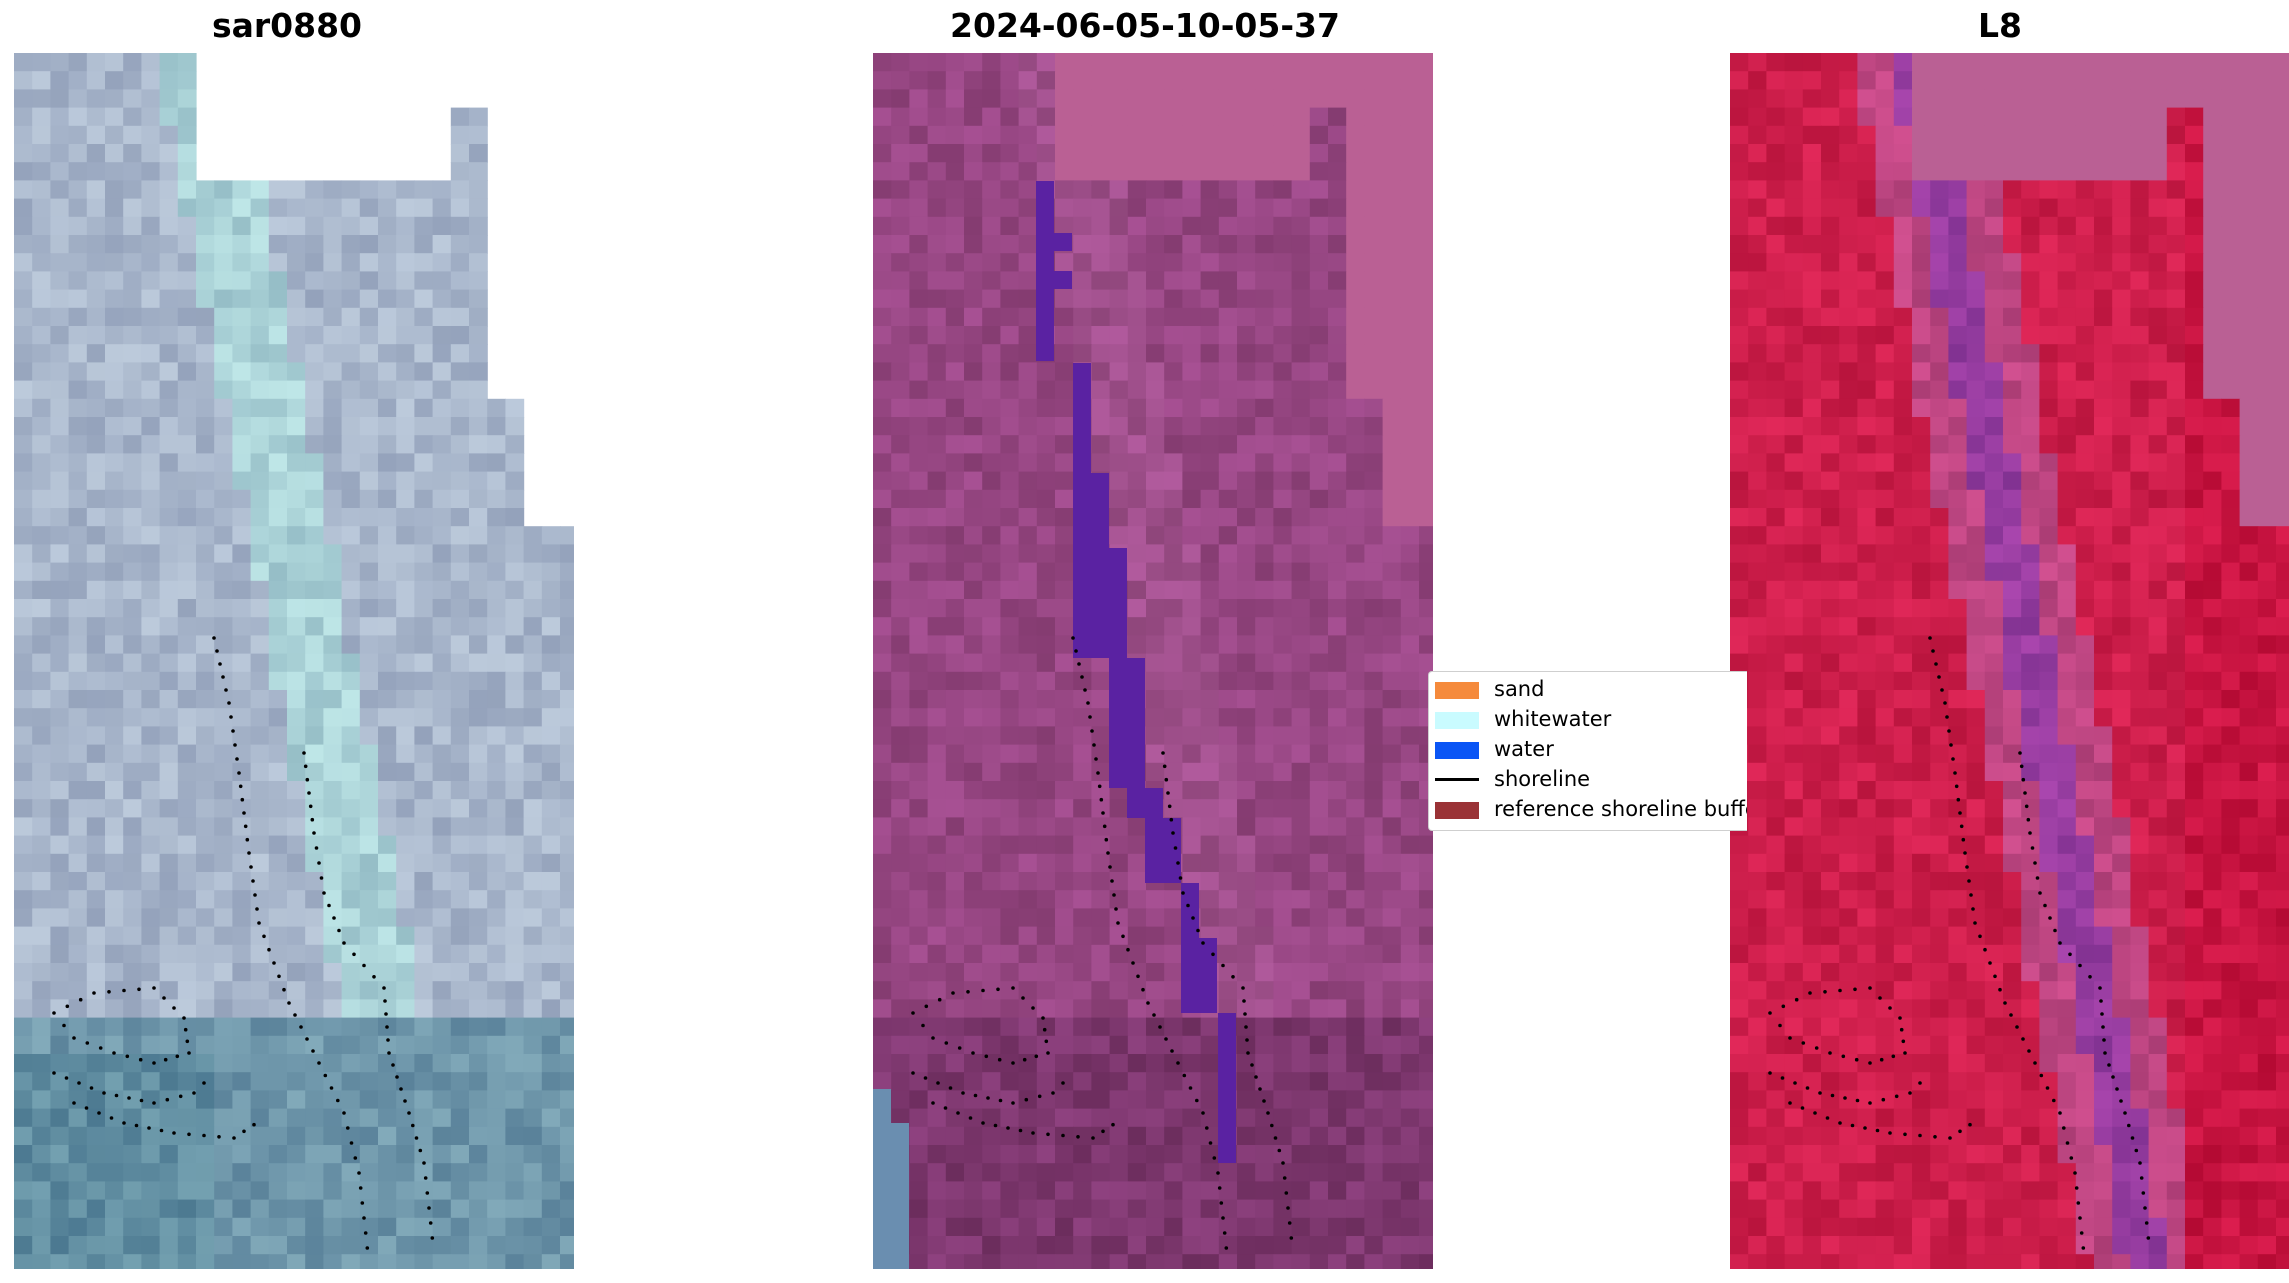 The width and height of the screenshot is (2289, 1283). Describe the element at coordinates (1145, 25) in the screenshot. I see `panel-title-date: 2024-06-05-10-05-37` at that location.